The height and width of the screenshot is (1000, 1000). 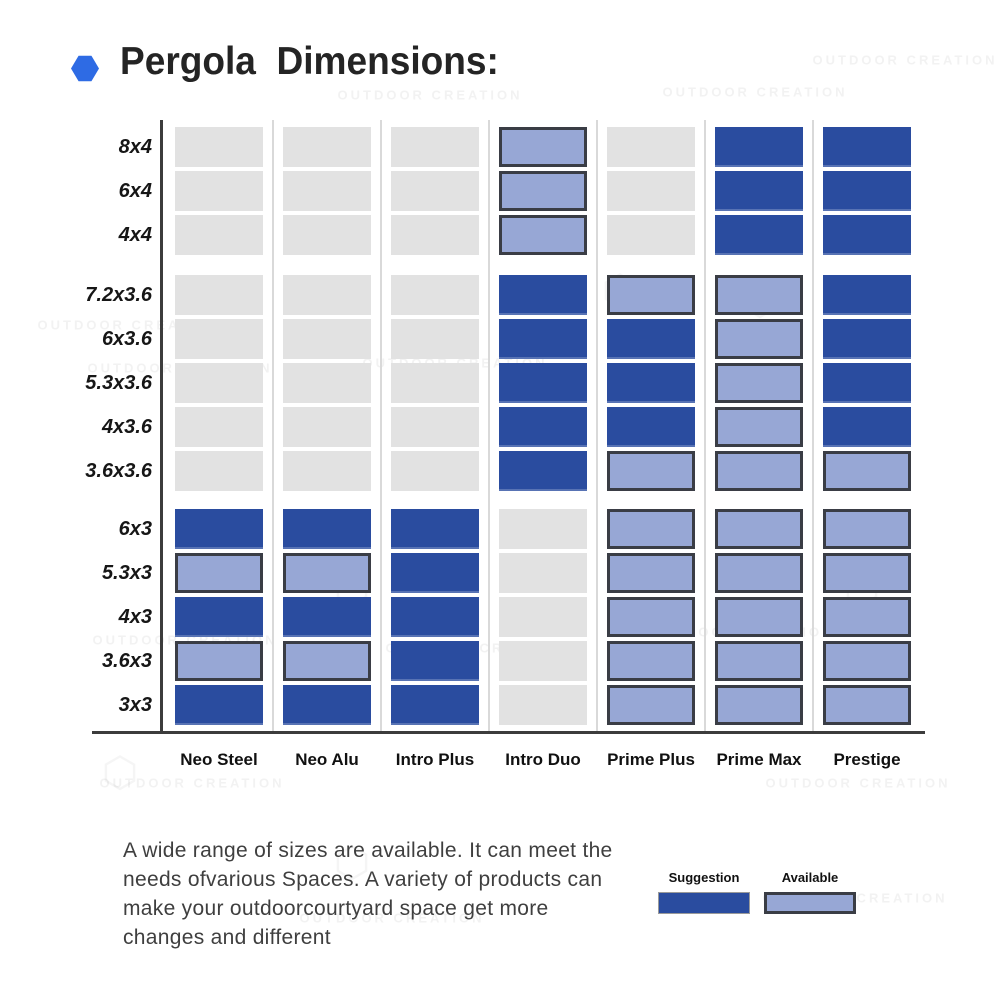 What do you see at coordinates (327, 529) in the screenshot?
I see `cell-6x3-neo-alu` at bounding box center [327, 529].